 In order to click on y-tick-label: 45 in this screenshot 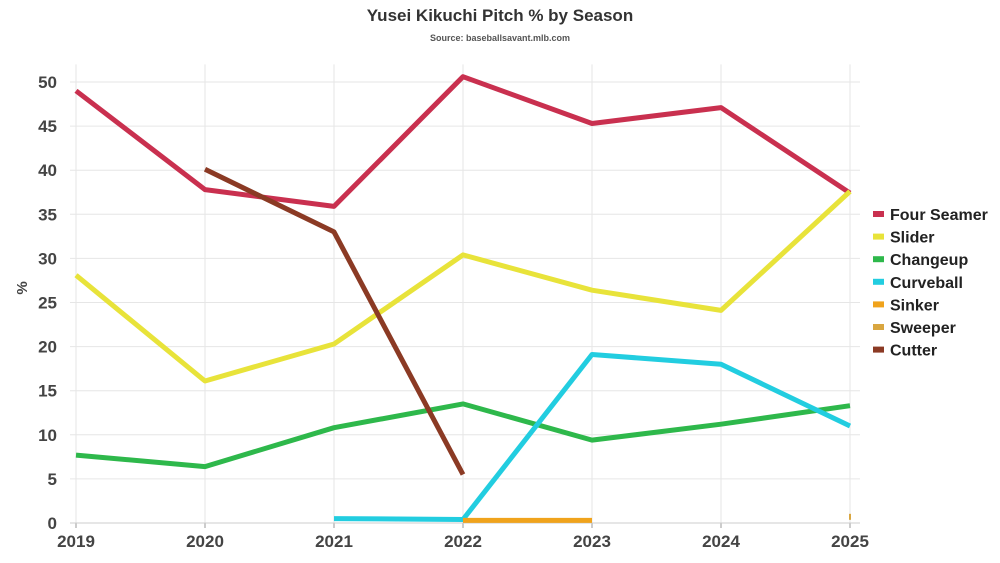, I will do `click(47, 126)`.